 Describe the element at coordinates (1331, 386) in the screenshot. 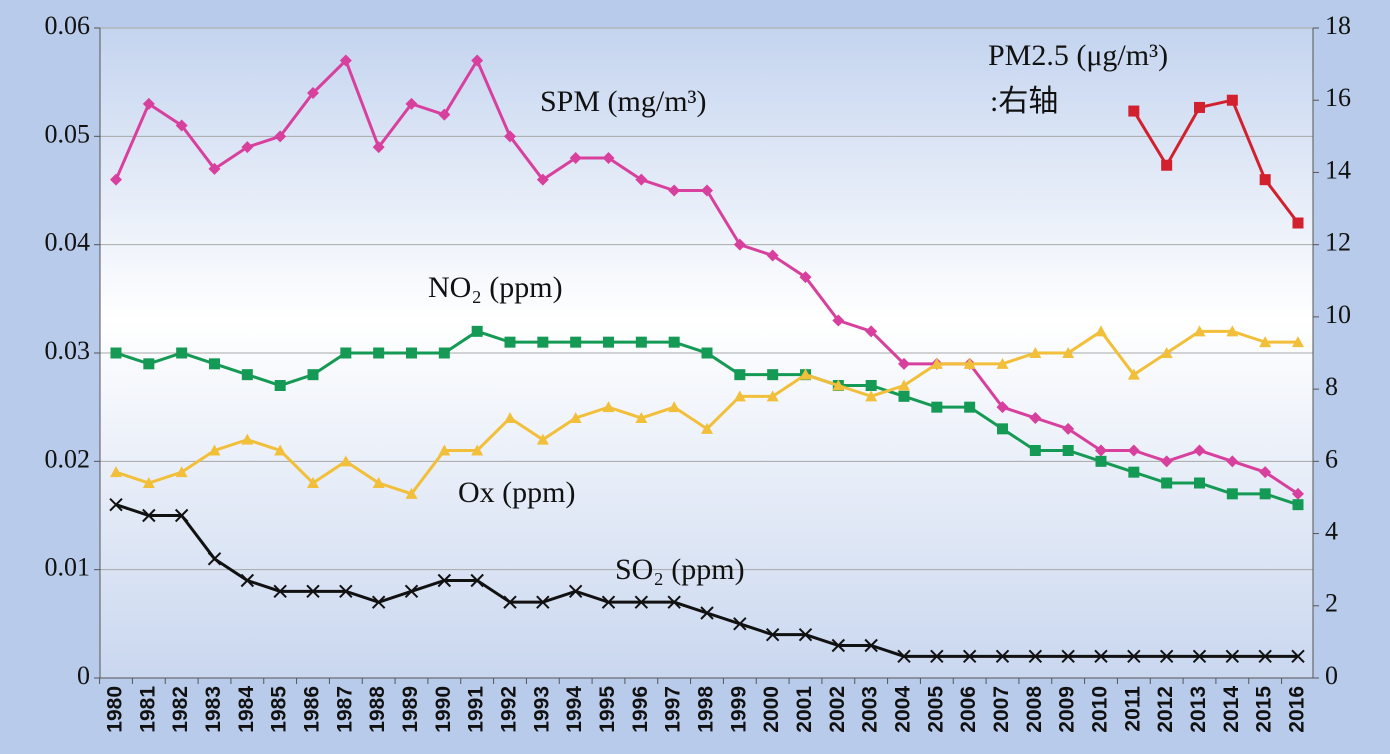

I see `y2-tick-label: 8` at that location.